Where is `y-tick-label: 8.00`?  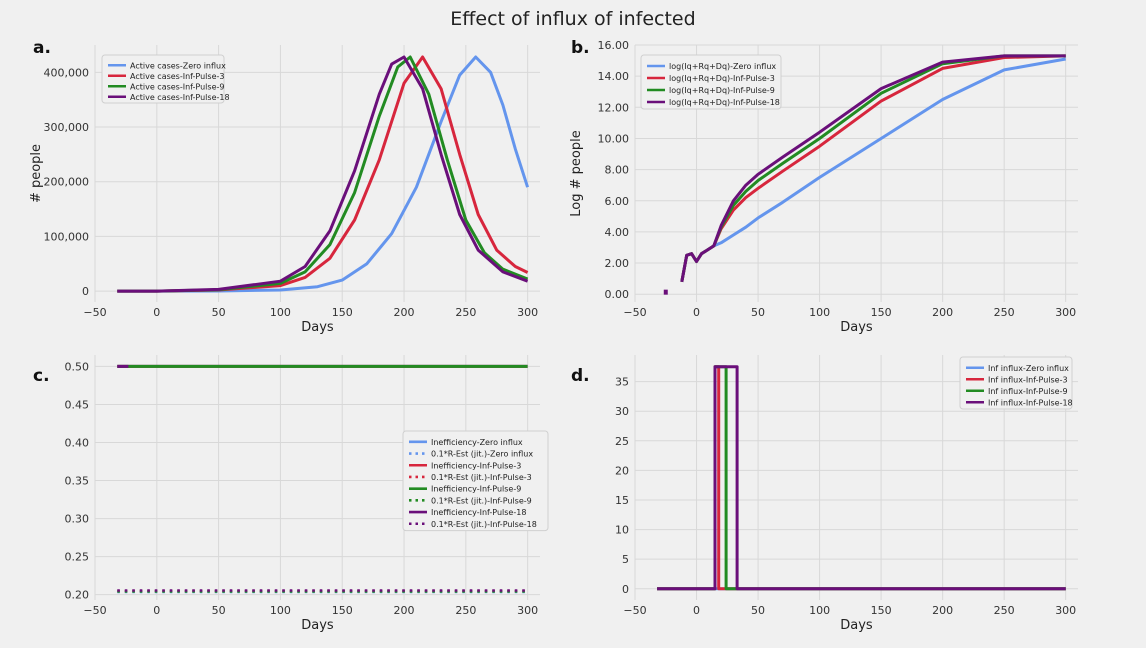 y-tick-label: 8.00 is located at coordinates (617, 170).